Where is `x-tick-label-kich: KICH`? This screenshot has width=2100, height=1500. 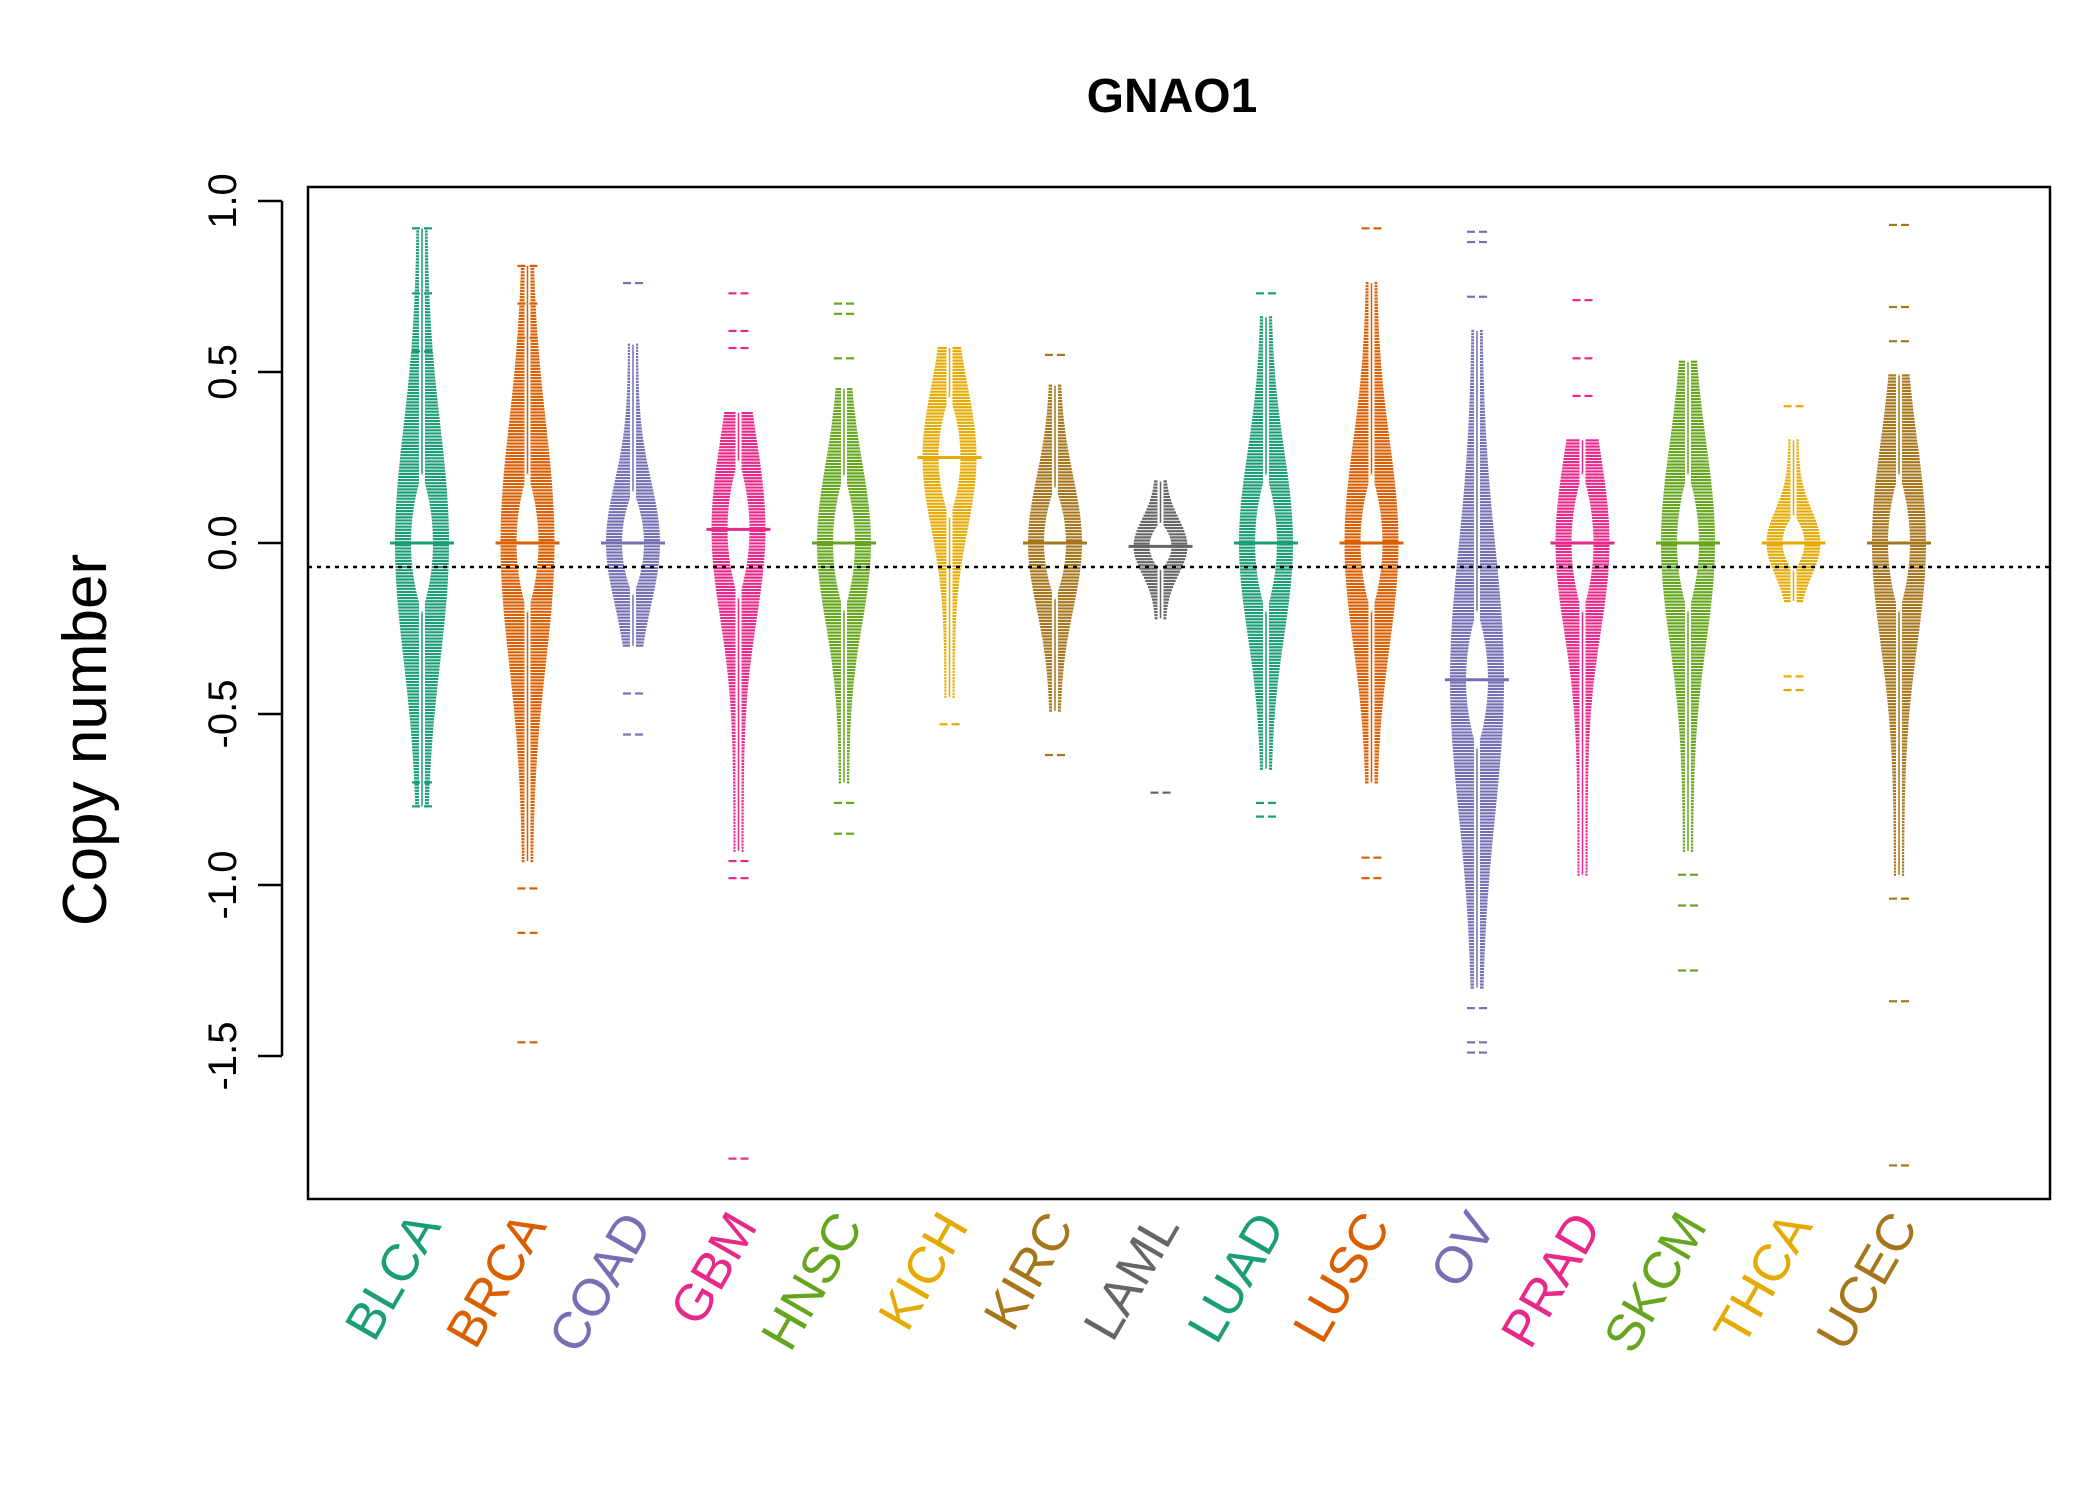 x-tick-label-kich: KICH is located at coordinates (924, 1271).